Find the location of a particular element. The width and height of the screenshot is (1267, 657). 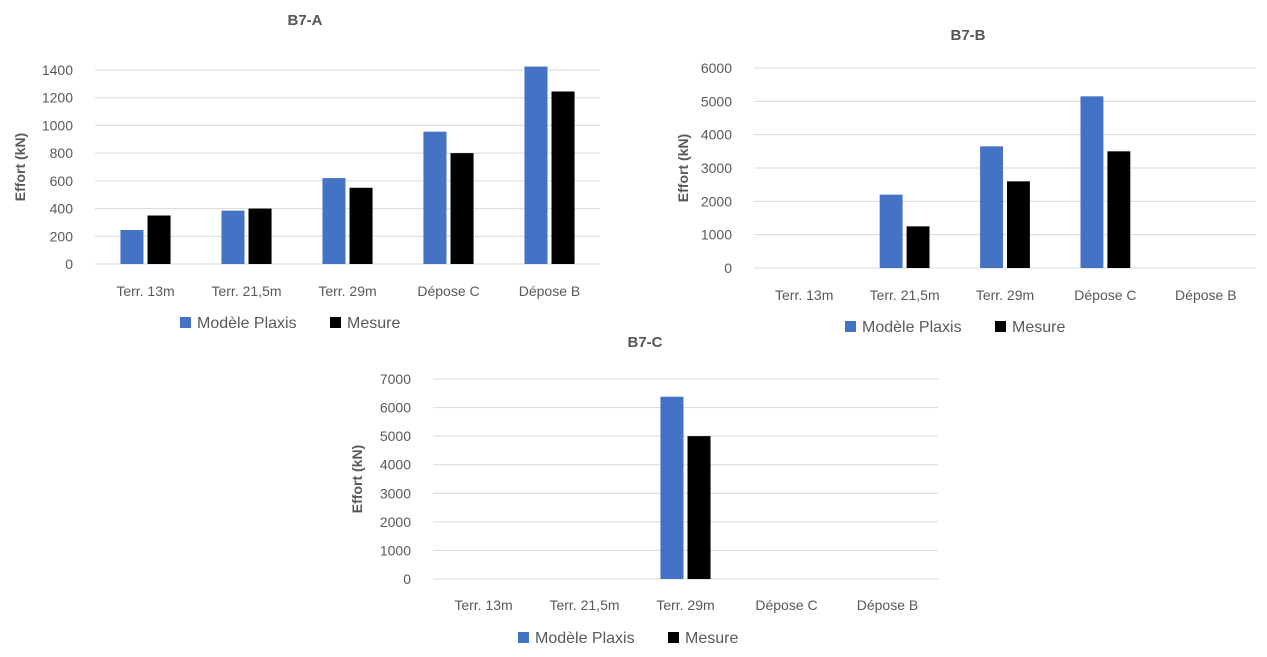

y-tick-label: 1200 is located at coordinates (57, 98).